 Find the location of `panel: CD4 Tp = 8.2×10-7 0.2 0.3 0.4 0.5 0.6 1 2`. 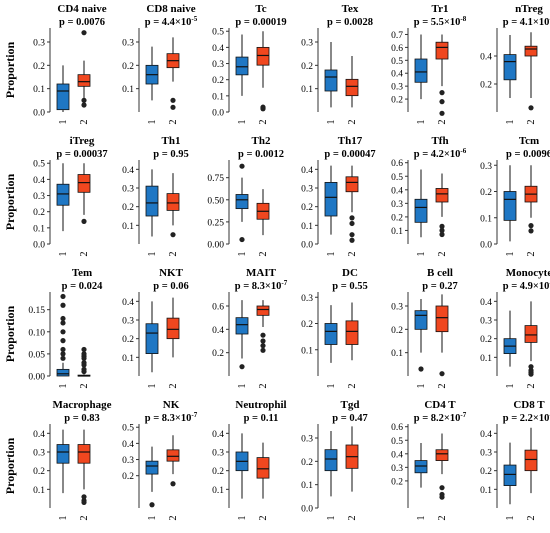

panel: CD4 Tp = 8.2×10-7 0.2 0.3 0.4 0.5 0.6 1 2 is located at coordinates (429, 460).